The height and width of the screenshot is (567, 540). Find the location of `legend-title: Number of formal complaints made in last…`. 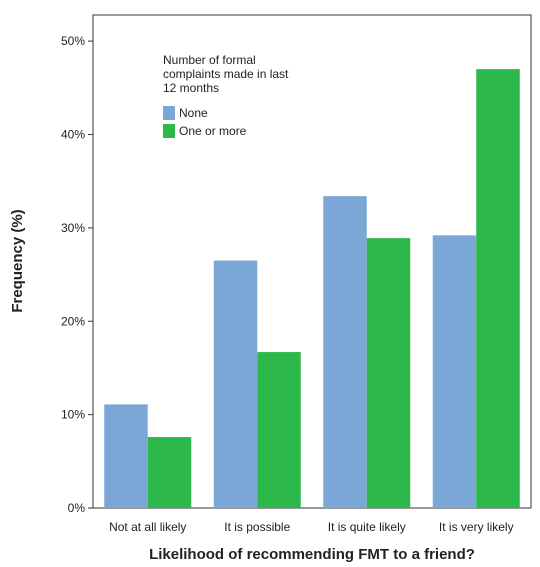

legend-title: Number of formal complaints made in last… is located at coordinates (226, 74).